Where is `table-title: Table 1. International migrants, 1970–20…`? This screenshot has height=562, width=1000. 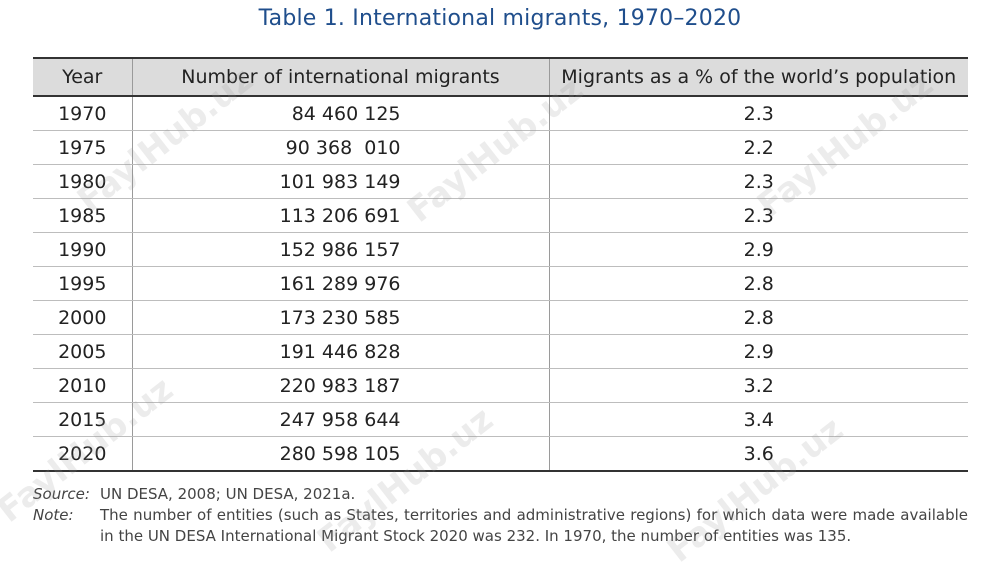
table-title: Table 1. International migrants, 1970–20… is located at coordinates (500, 18).